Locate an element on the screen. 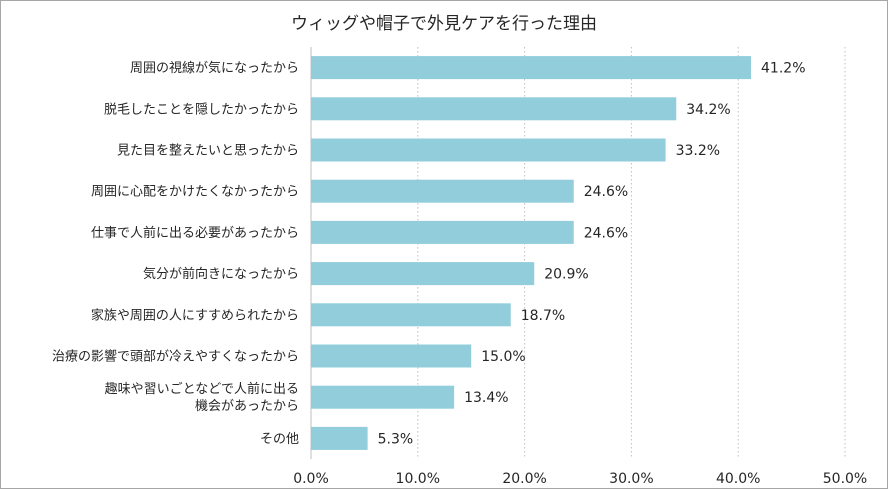 The height and width of the screenshot is (489, 888). category-label-9: その他 is located at coordinates (279, 439).